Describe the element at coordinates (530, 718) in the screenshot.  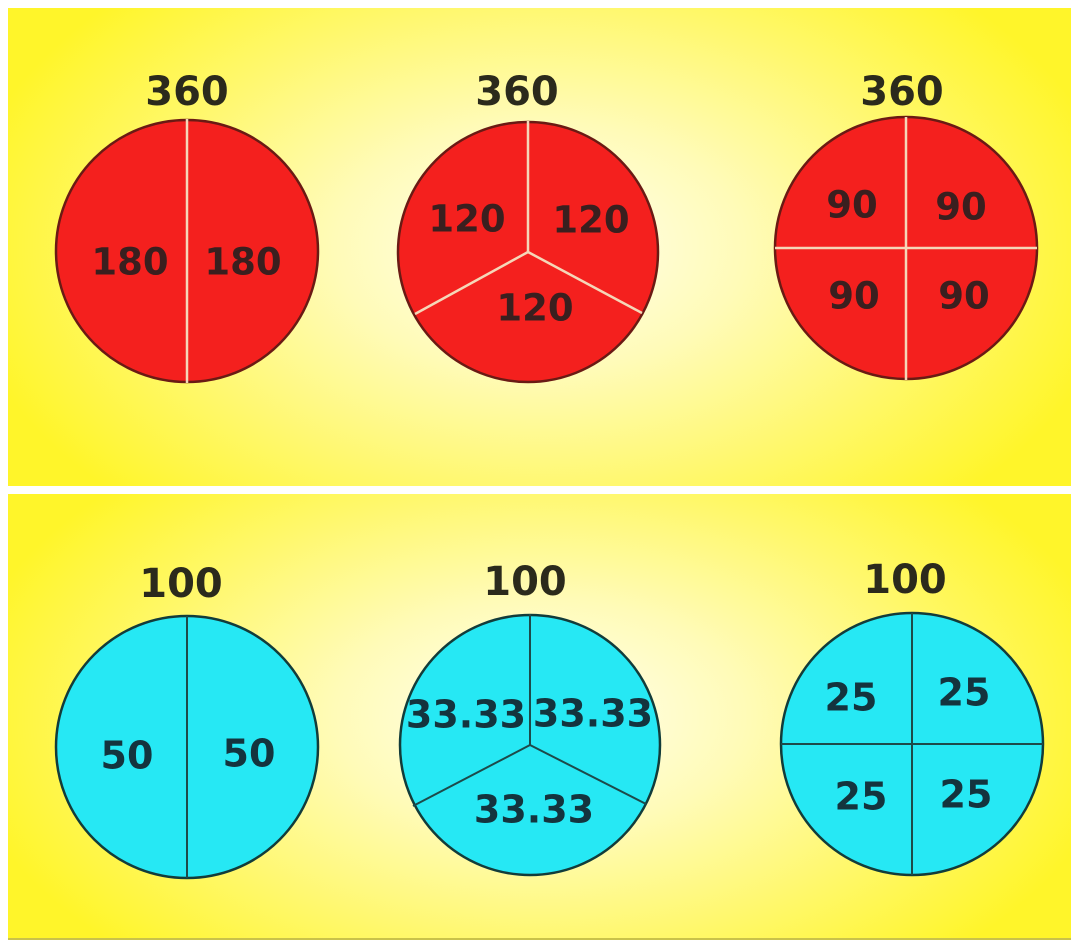
I see `pie-100-thirds: 100 33.33 33.33 33.33` at that location.